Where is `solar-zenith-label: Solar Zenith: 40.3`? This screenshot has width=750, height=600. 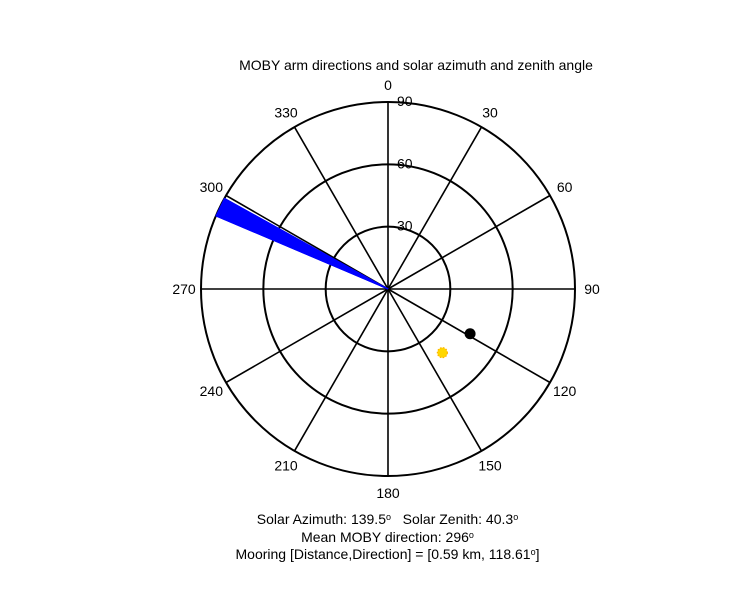 solar-zenith-label: Solar Zenith: 40.3 is located at coordinates (458, 519).